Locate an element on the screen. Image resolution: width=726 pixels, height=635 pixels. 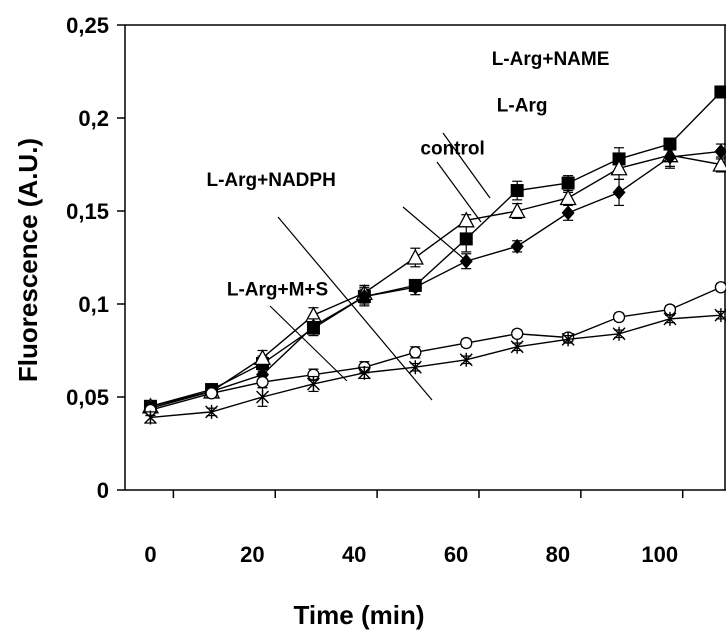
series-line is located at coordinates (435, 366).